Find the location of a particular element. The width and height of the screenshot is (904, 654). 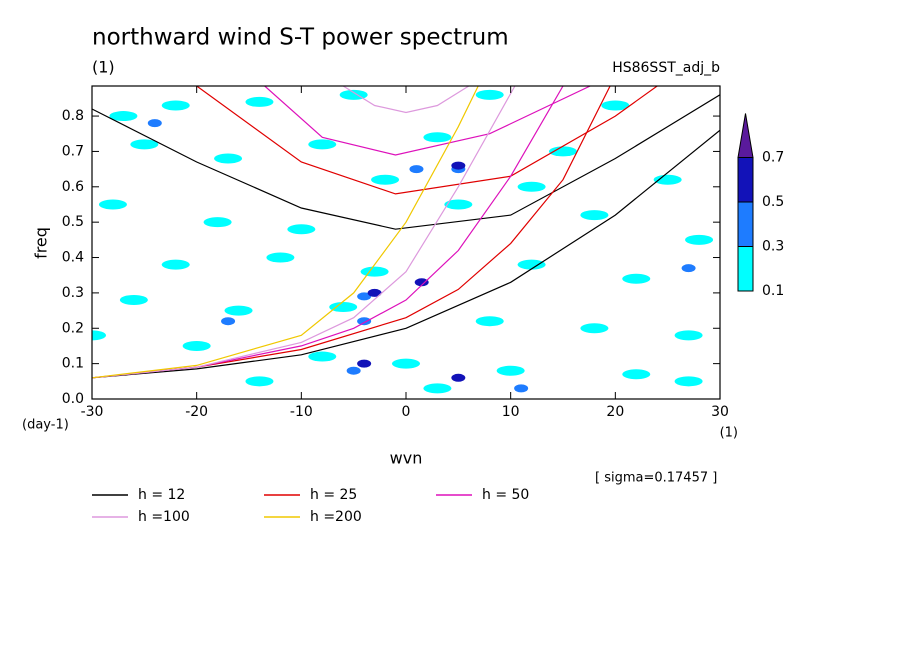

legend-label: h = 25 is located at coordinates (333, 495).